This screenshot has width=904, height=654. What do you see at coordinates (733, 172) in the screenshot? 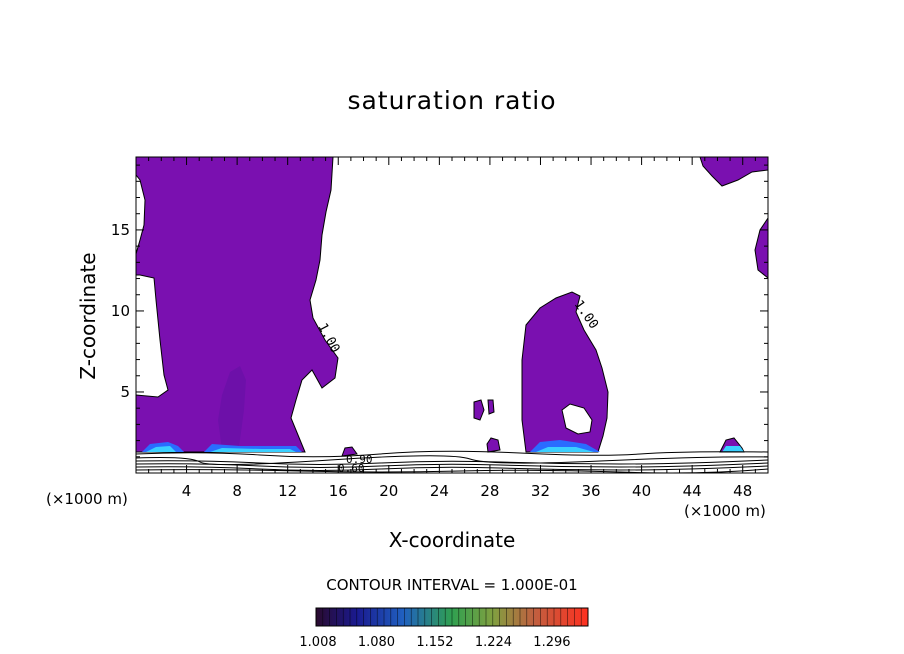
I see `saturated-region-top-right` at bounding box center [733, 172].